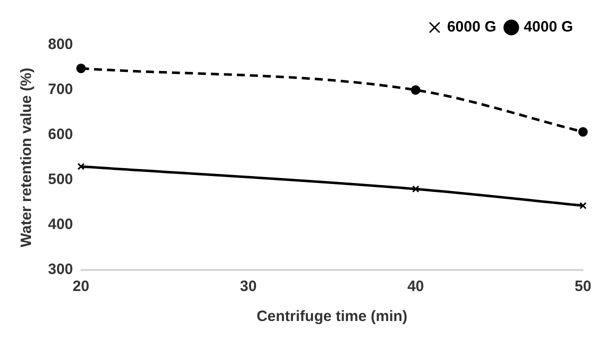  I want to click on legend-label: 6000 G, so click(471, 27).